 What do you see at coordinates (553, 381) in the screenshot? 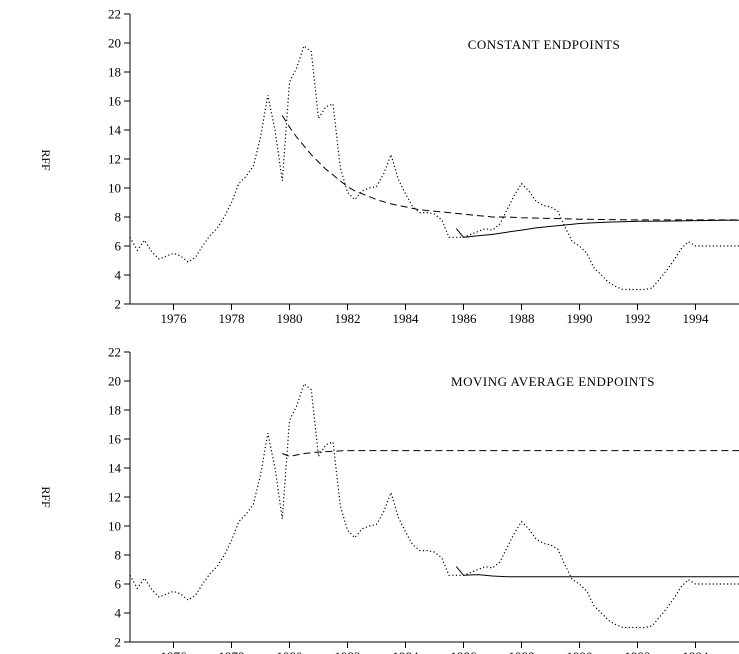
I see `chart-title: MOVING AVERAGE ENDPOINTS` at bounding box center [553, 381].